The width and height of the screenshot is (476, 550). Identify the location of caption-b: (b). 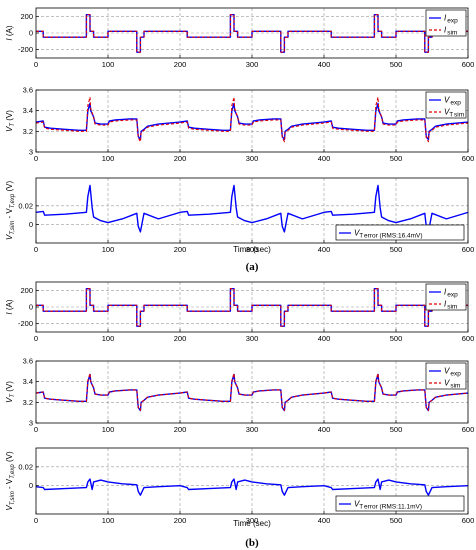
(252, 543).